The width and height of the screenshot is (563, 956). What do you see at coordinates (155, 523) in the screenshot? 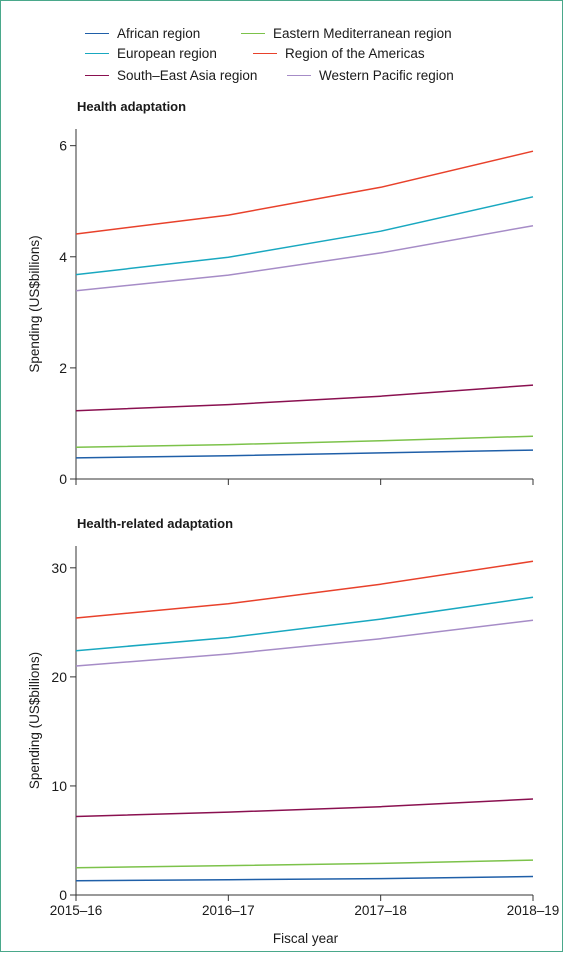
I see `panel-title-health-related-adaptation: Health-related adaptation` at bounding box center [155, 523].